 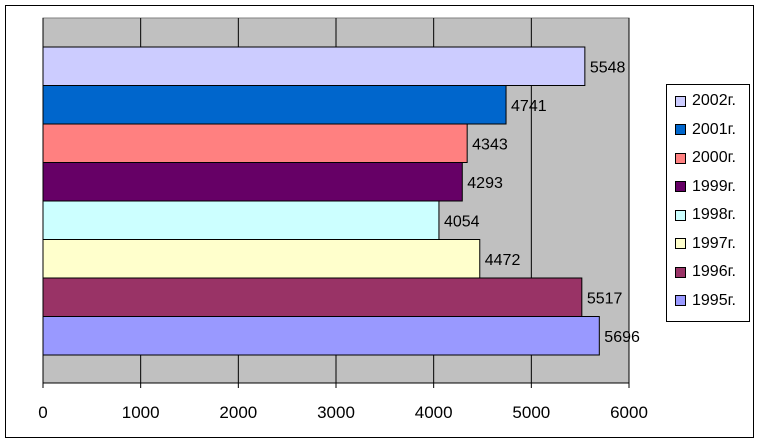 What do you see at coordinates (238, 412) in the screenshot?
I see `x-tick-label: 2000` at bounding box center [238, 412].